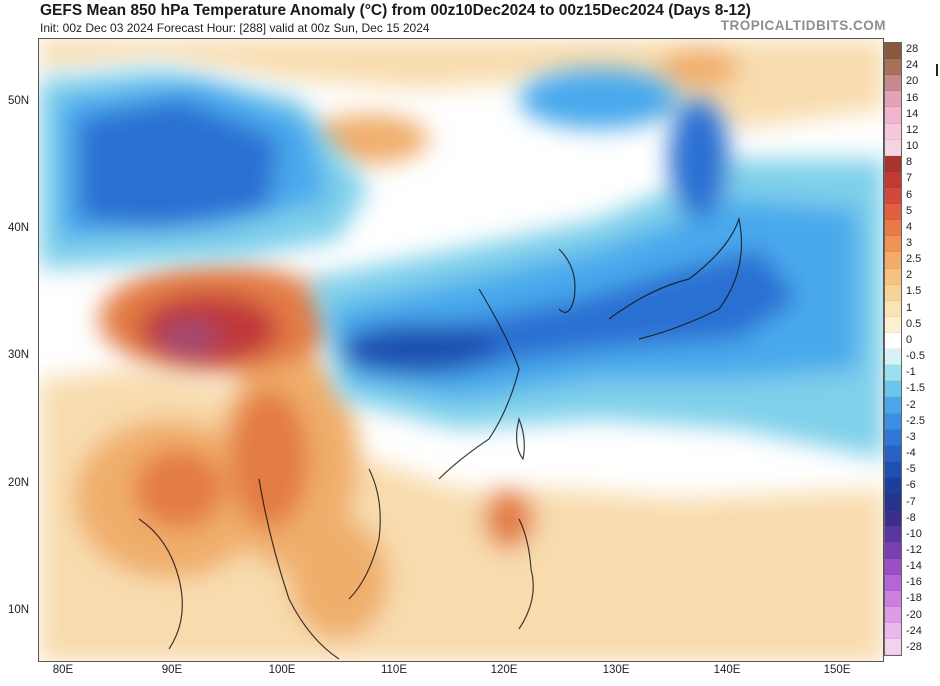  Describe the element at coordinates (911, 453) in the screenshot. I see `colorbar-label: -4` at that location.